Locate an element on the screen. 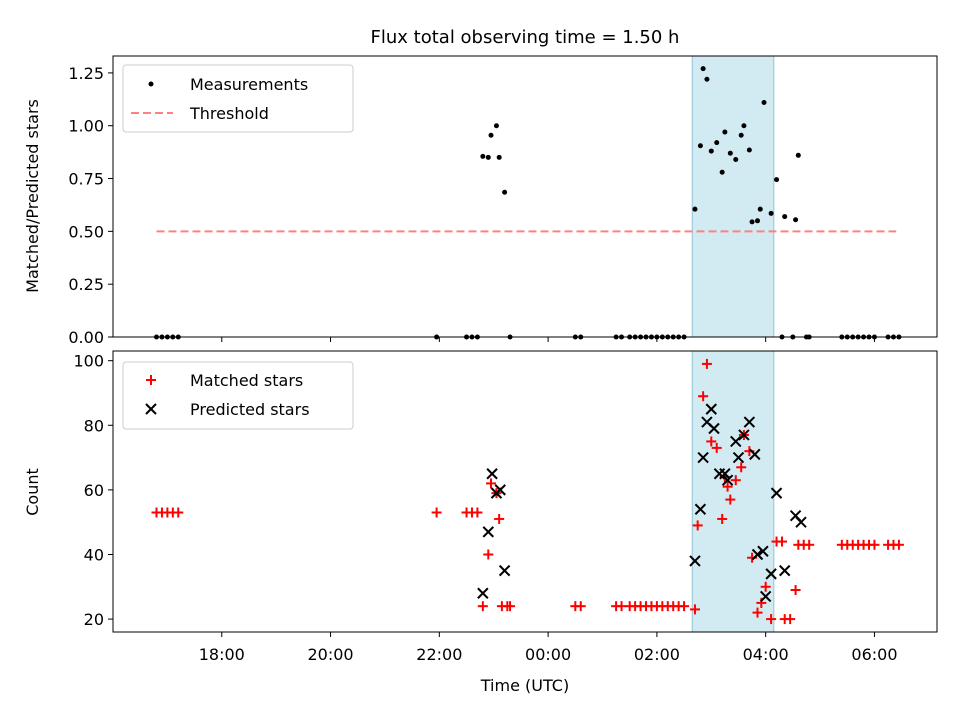 The width and height of the screenshot is (960, 720). x-tick-label: 22:00 is located at coordinates (439, 654).